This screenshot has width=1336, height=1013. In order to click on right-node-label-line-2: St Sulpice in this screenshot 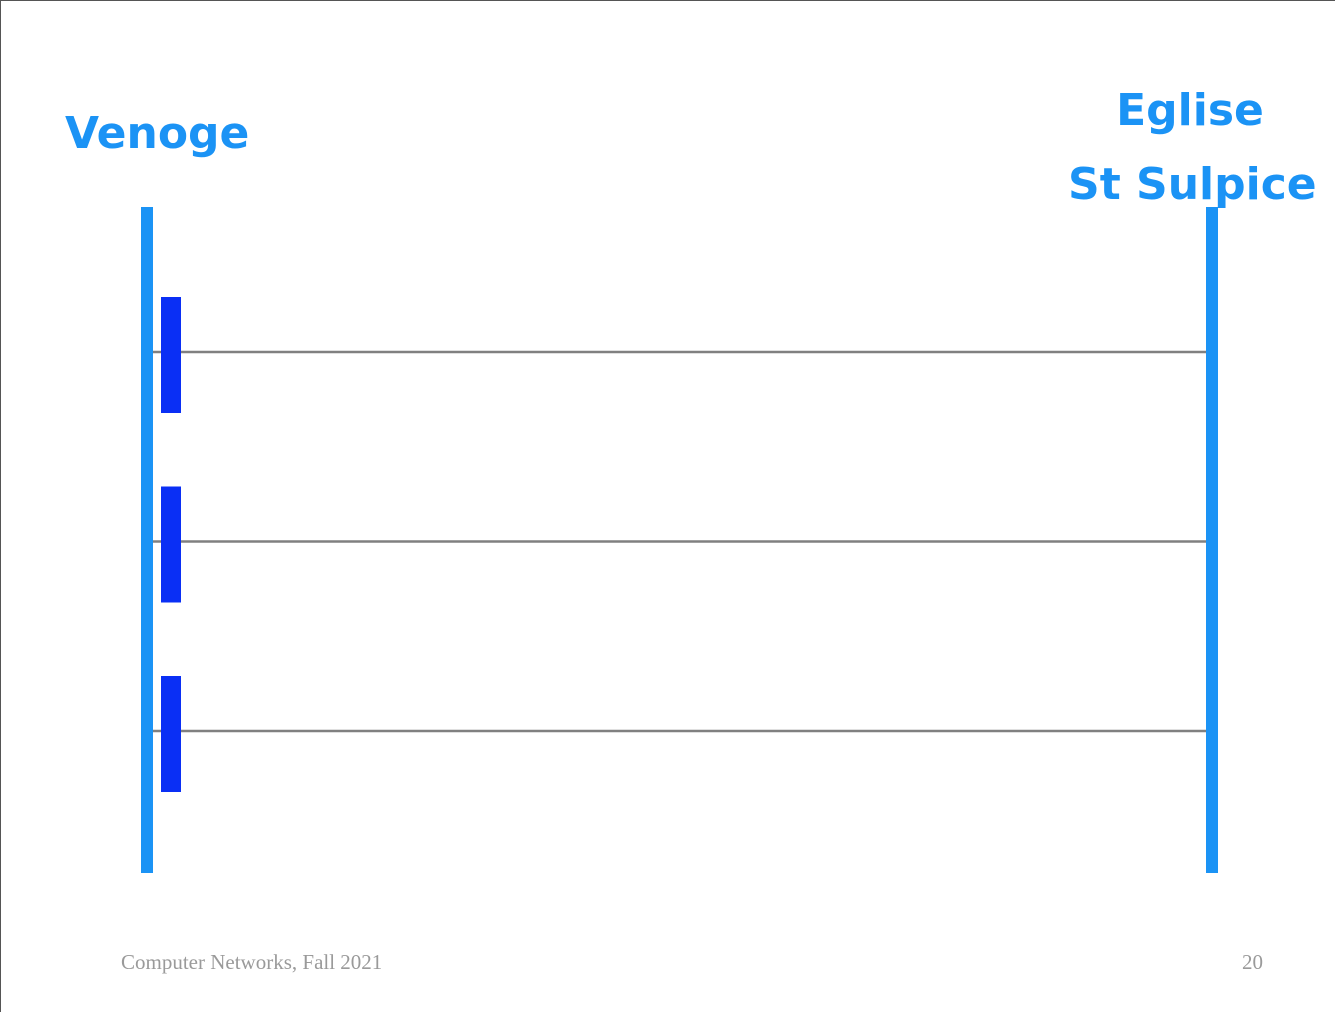, I will do `click(1192, 184)`.